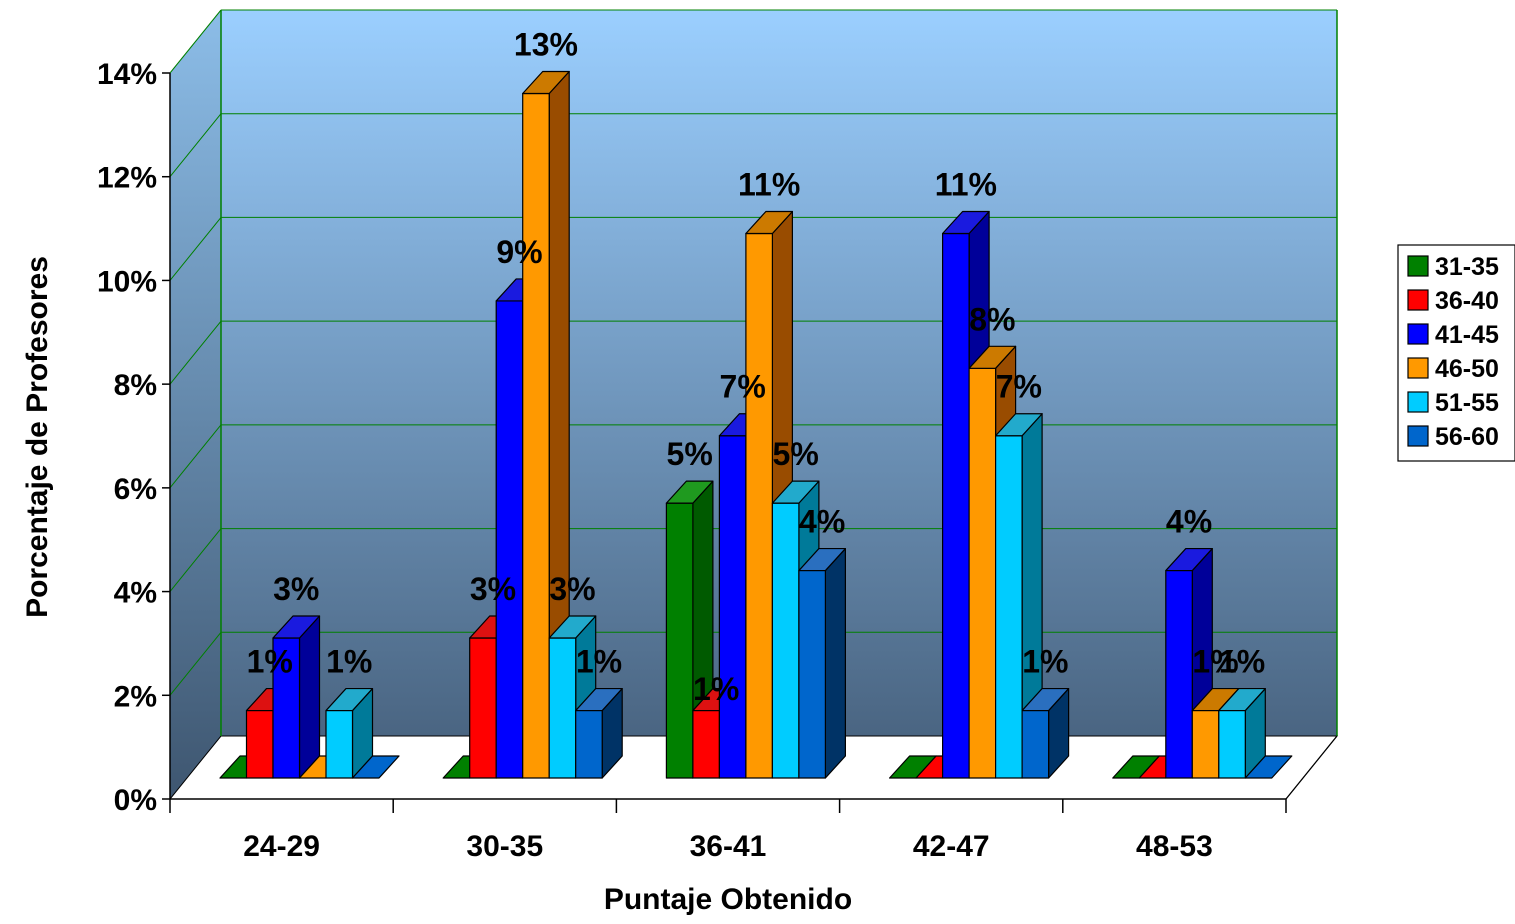 The width and height of the screenshot is (1515, 924). What do you see at coordinates (951, 846) in the screenshot?
I see `x-tick-label: 42-47` at bounding box center [951, 846].